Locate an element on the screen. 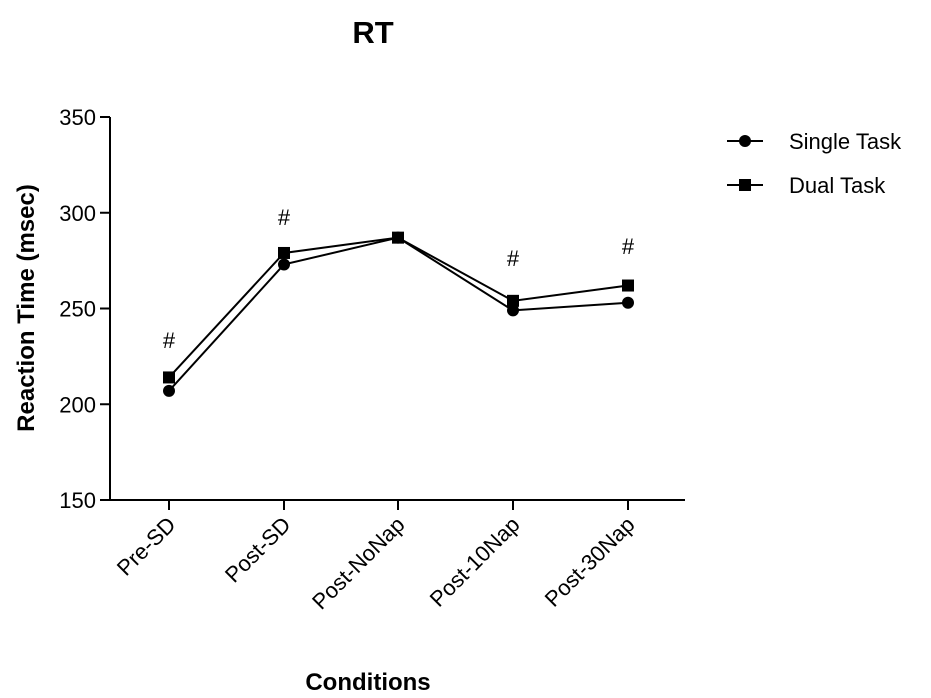  legend-label: Dual Task is located at coordinates (837, 185).